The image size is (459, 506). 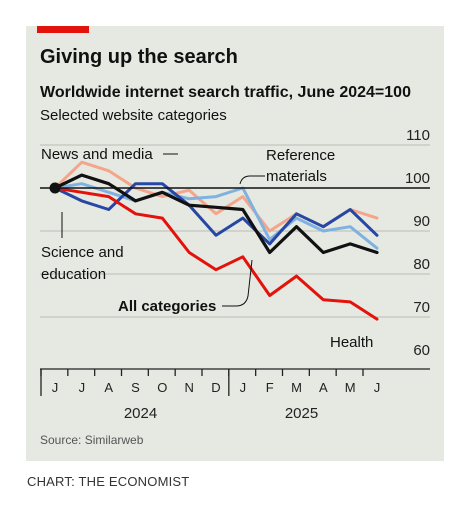 I want to click on chart-title: Giving up the search, so click(x=139, y=57).